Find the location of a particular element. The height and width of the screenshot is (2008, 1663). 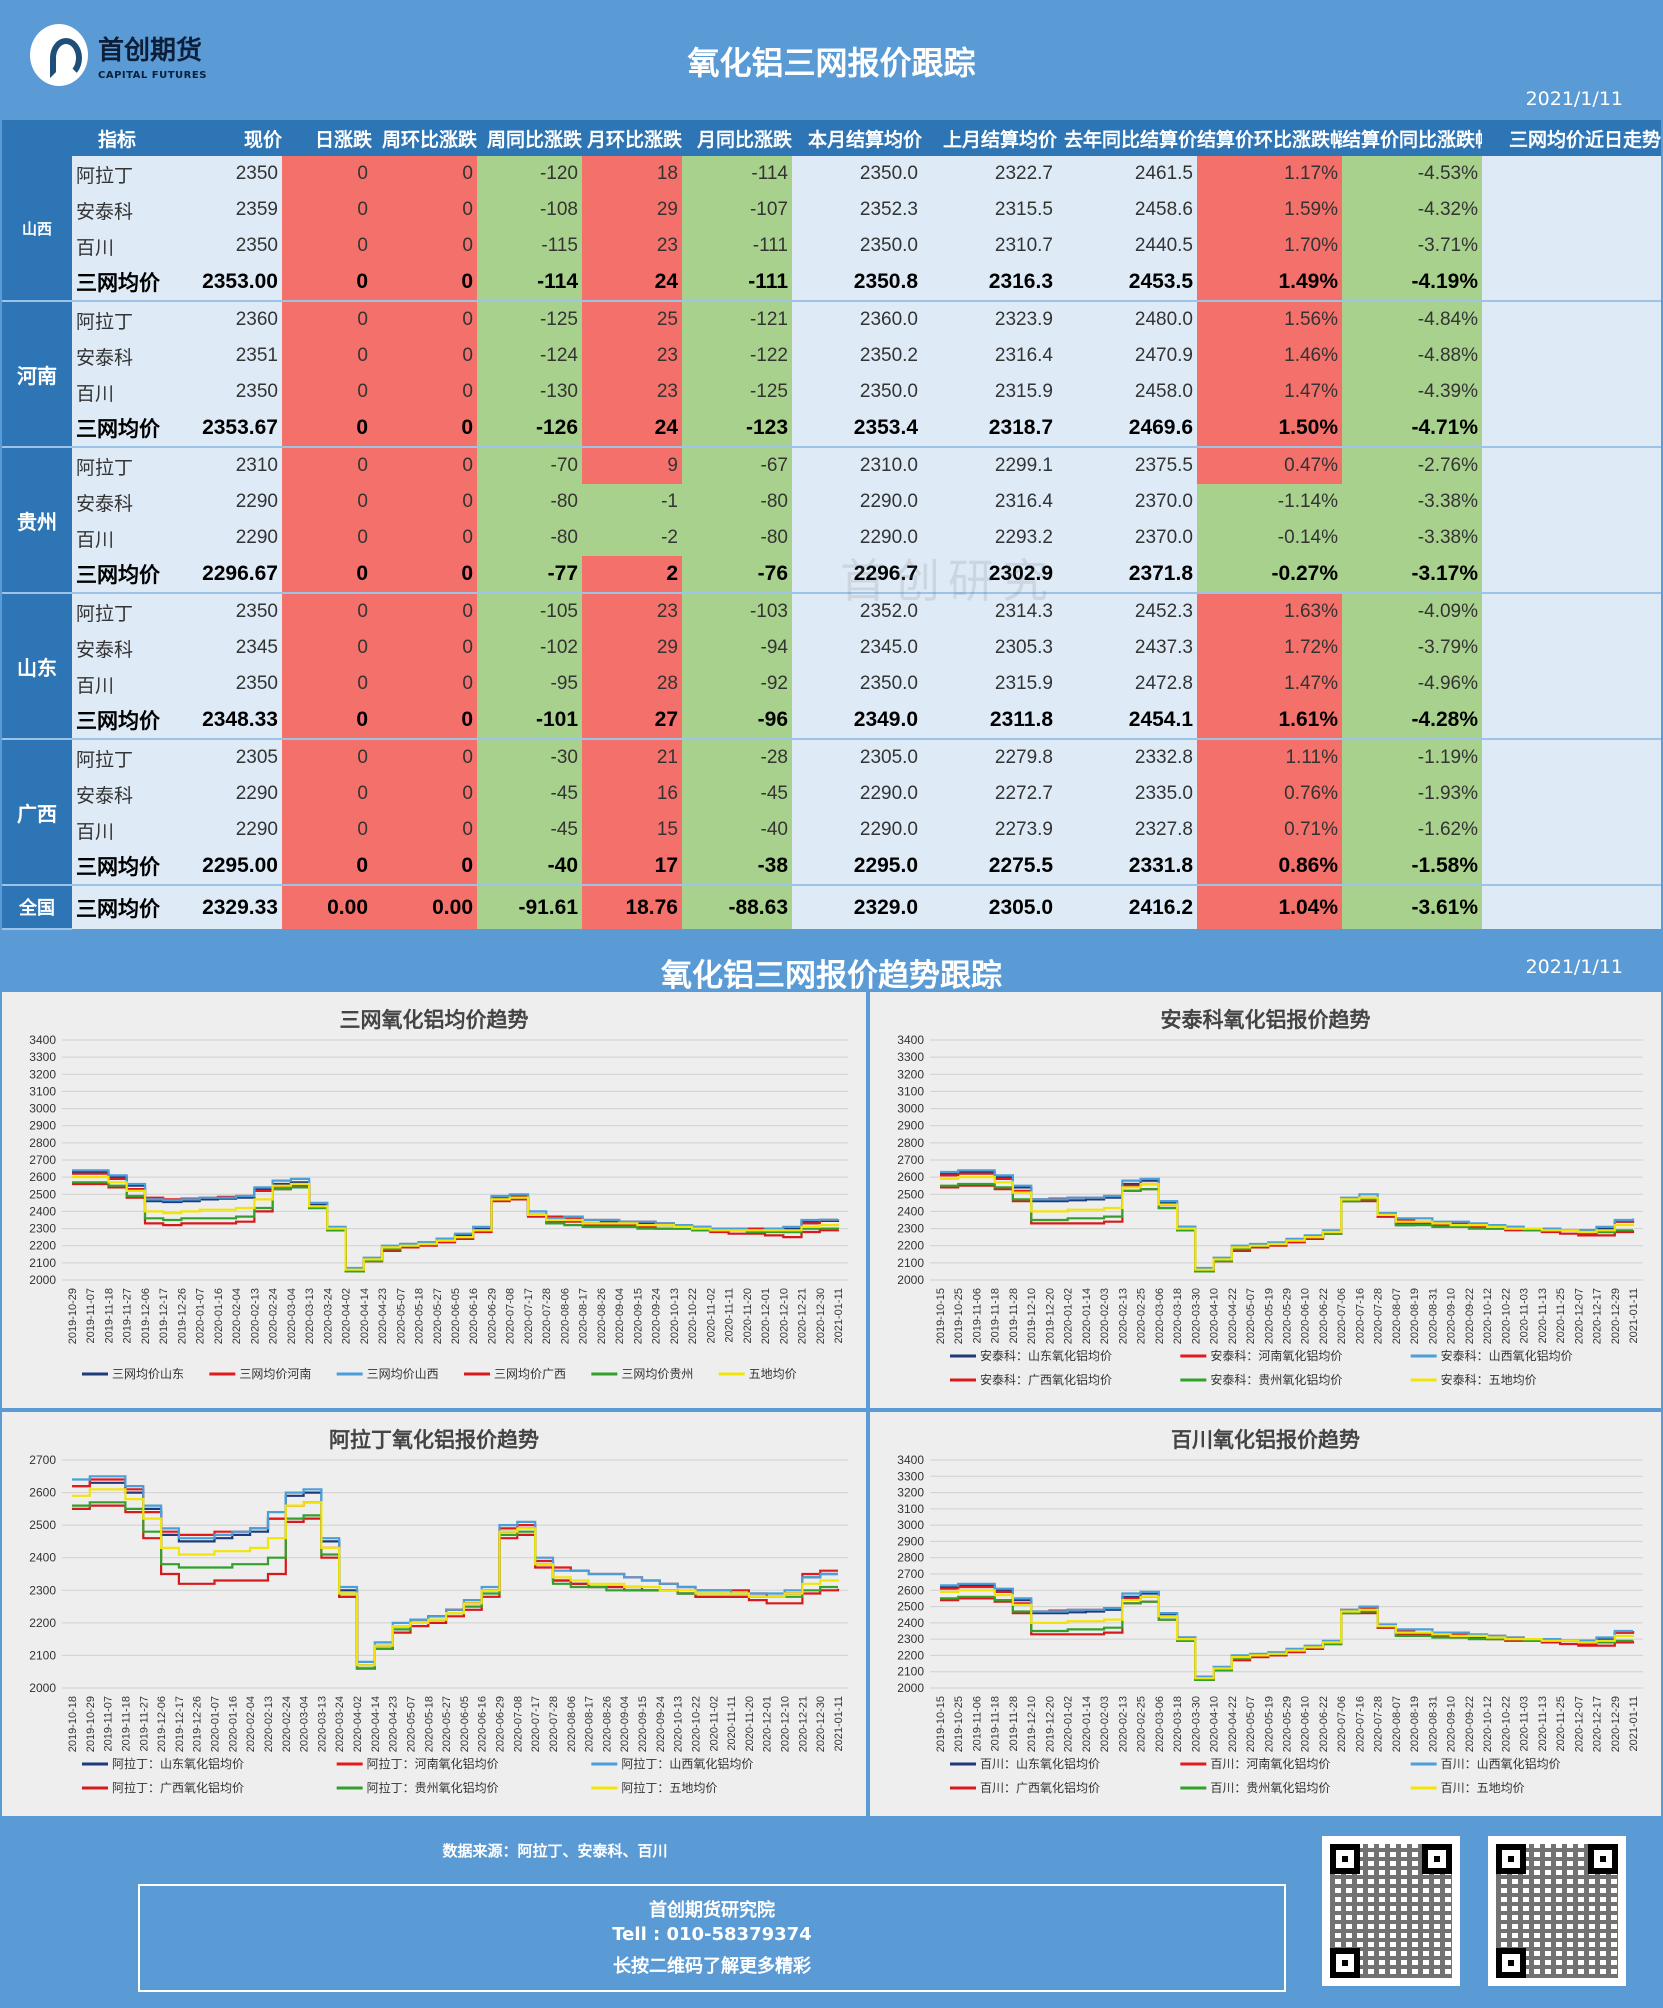

row-label: 百川 is located at coordinates (117, 830).